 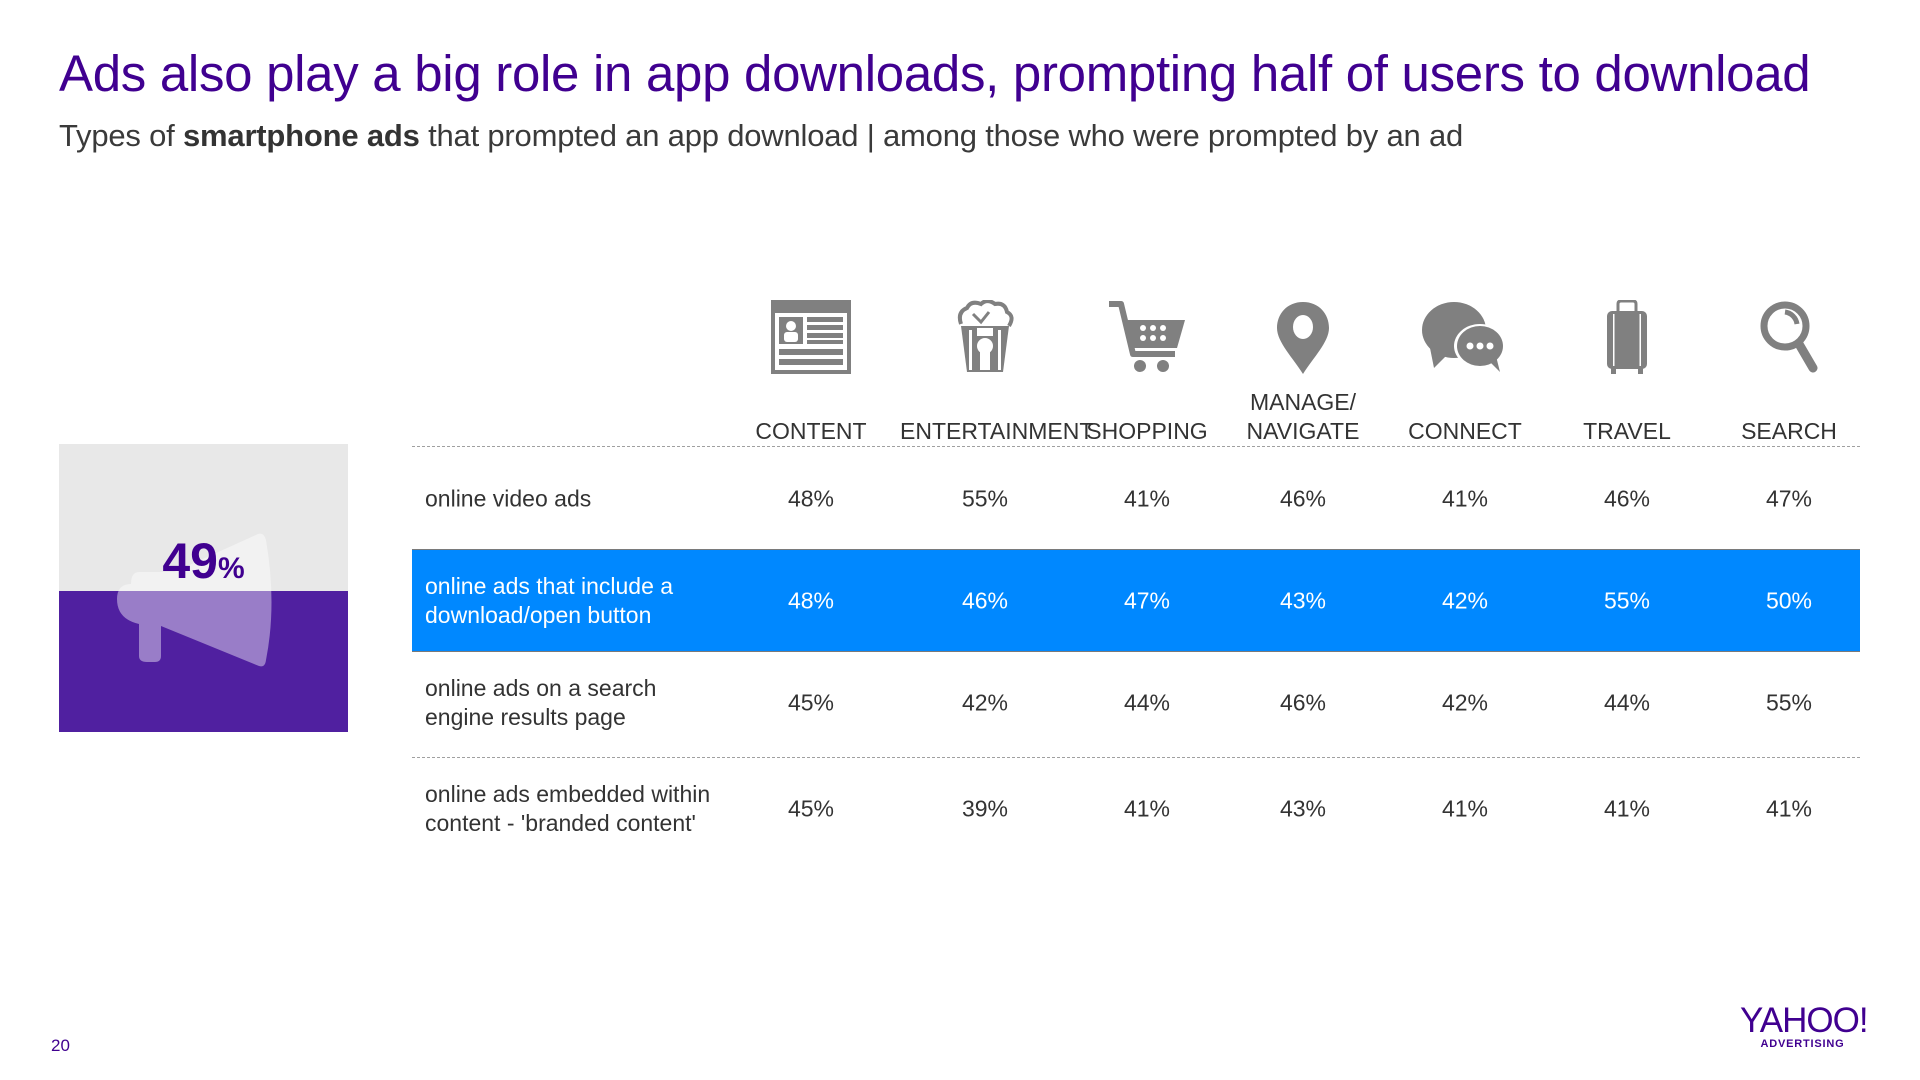 What do you see at coordinates (538, 614) in the screenshot?
I see `row-label-line2: download/open button` at bounding box center [538, 614].